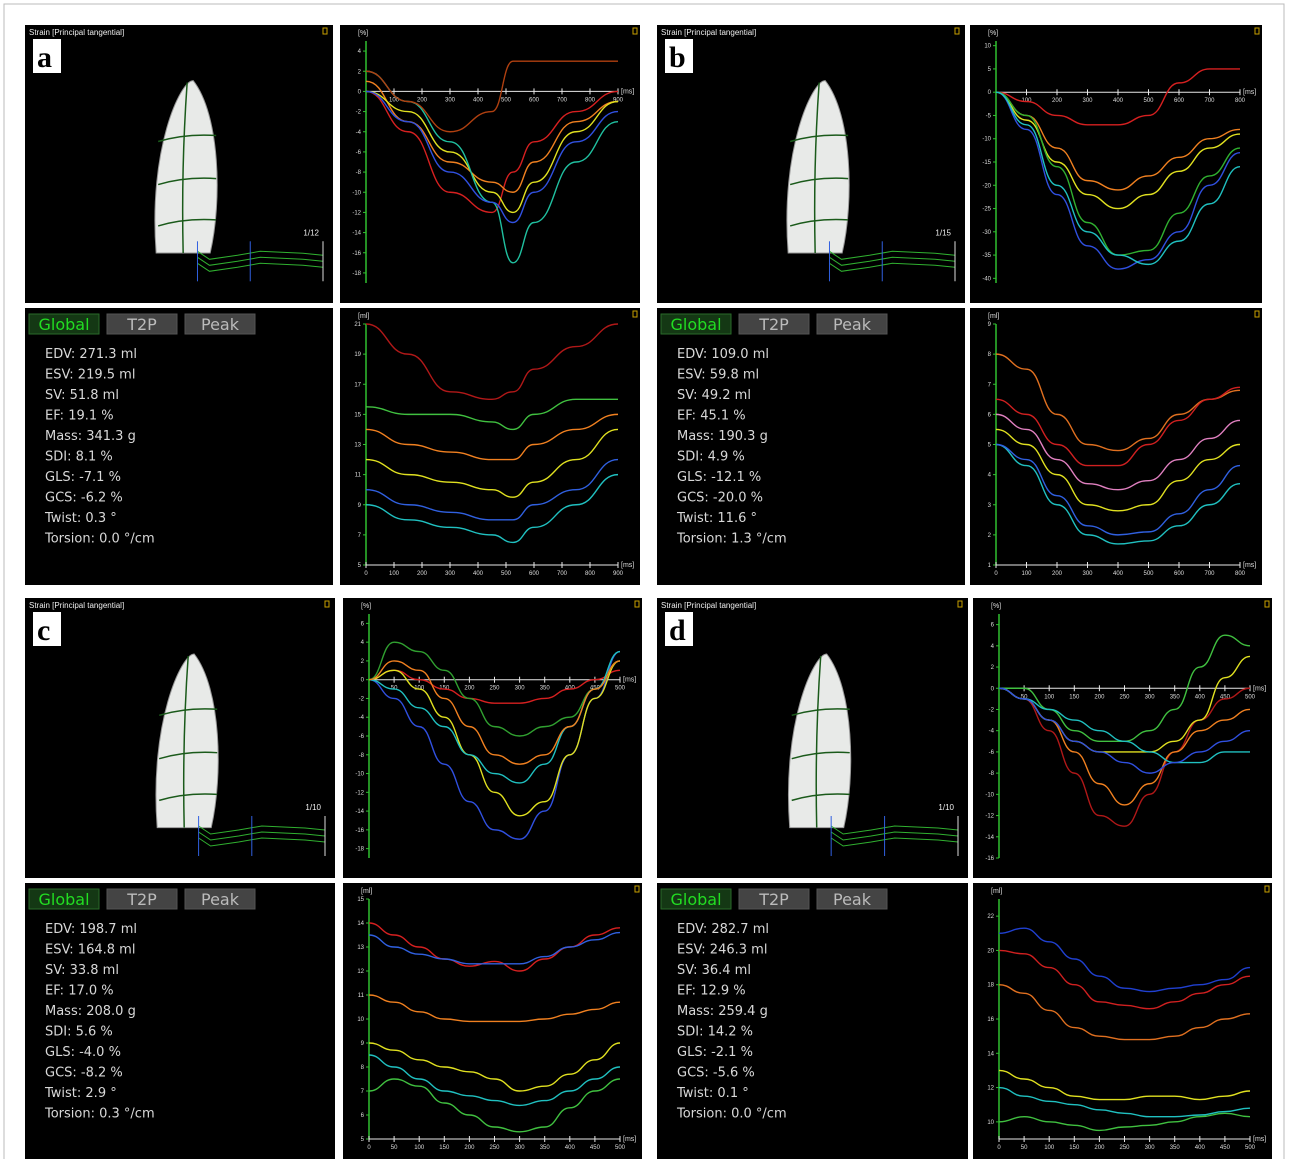  What do you see at coordinates (989, 116) in the screenshot?
I see `y-tick-label: -5` at bounding box center [989, 116].